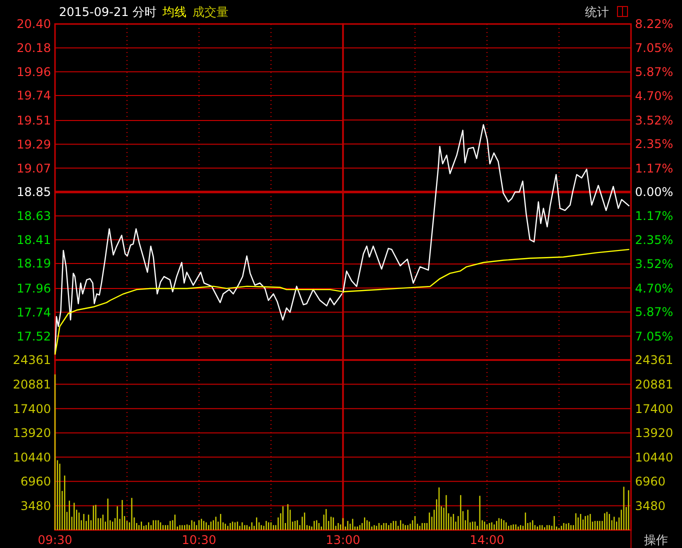 This screenshot has width=682, height=548. Describe the element at coordinates (33, 95) in the screenshot. I see `y-tick-label: 19.74` at that location.